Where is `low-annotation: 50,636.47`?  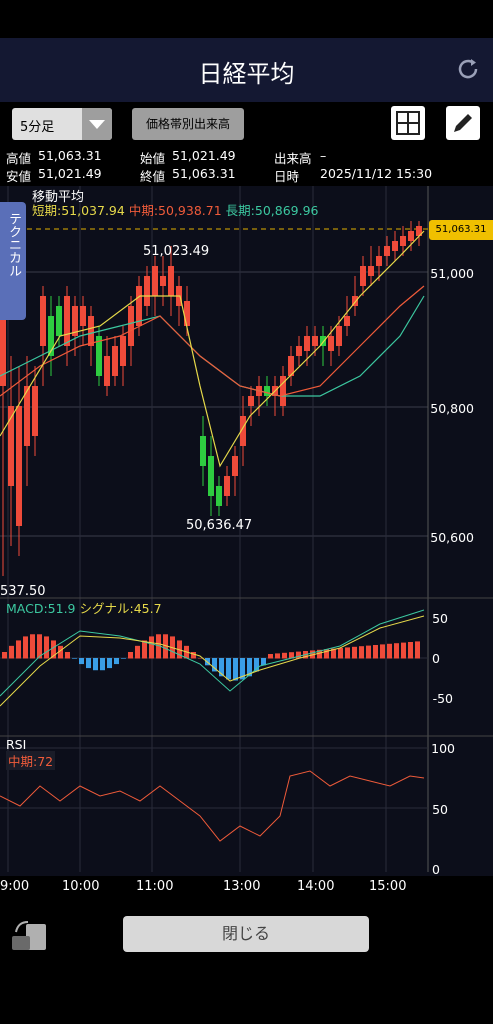 low-annotation: 50,636.47 is located at coordinates (219, 525).